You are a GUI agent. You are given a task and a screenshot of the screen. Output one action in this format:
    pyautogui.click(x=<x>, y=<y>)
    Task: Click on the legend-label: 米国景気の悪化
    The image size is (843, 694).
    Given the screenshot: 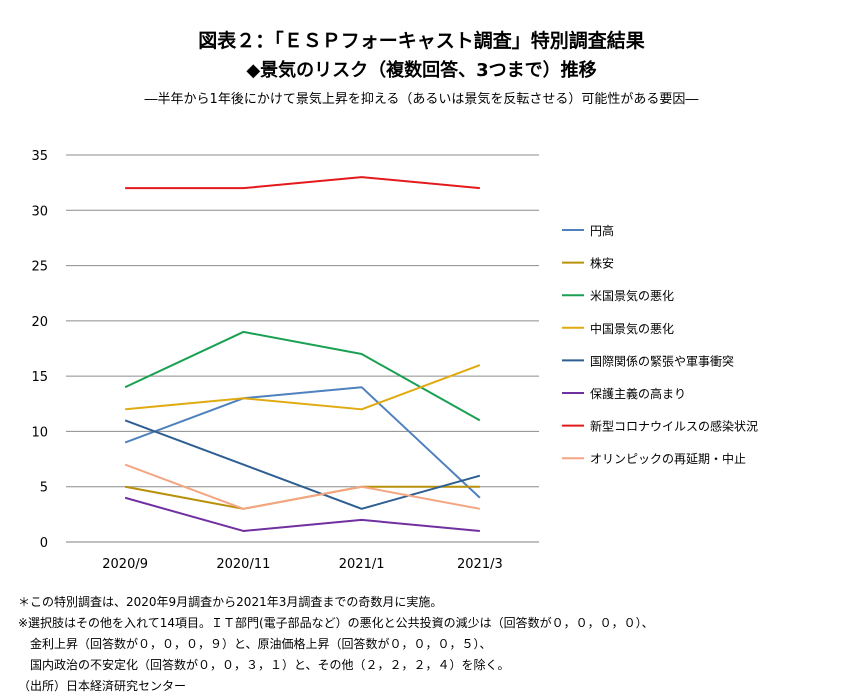 What is the action you would take?
    pyautogui.click(x=632, y=295)
    